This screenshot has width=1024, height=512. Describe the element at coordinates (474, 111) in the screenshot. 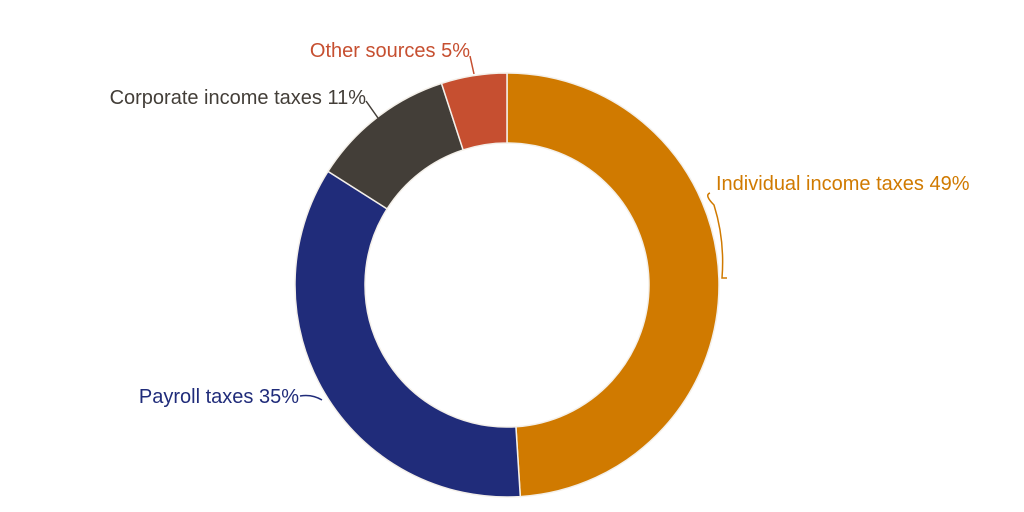

I see `slice-other-sources` at that location.